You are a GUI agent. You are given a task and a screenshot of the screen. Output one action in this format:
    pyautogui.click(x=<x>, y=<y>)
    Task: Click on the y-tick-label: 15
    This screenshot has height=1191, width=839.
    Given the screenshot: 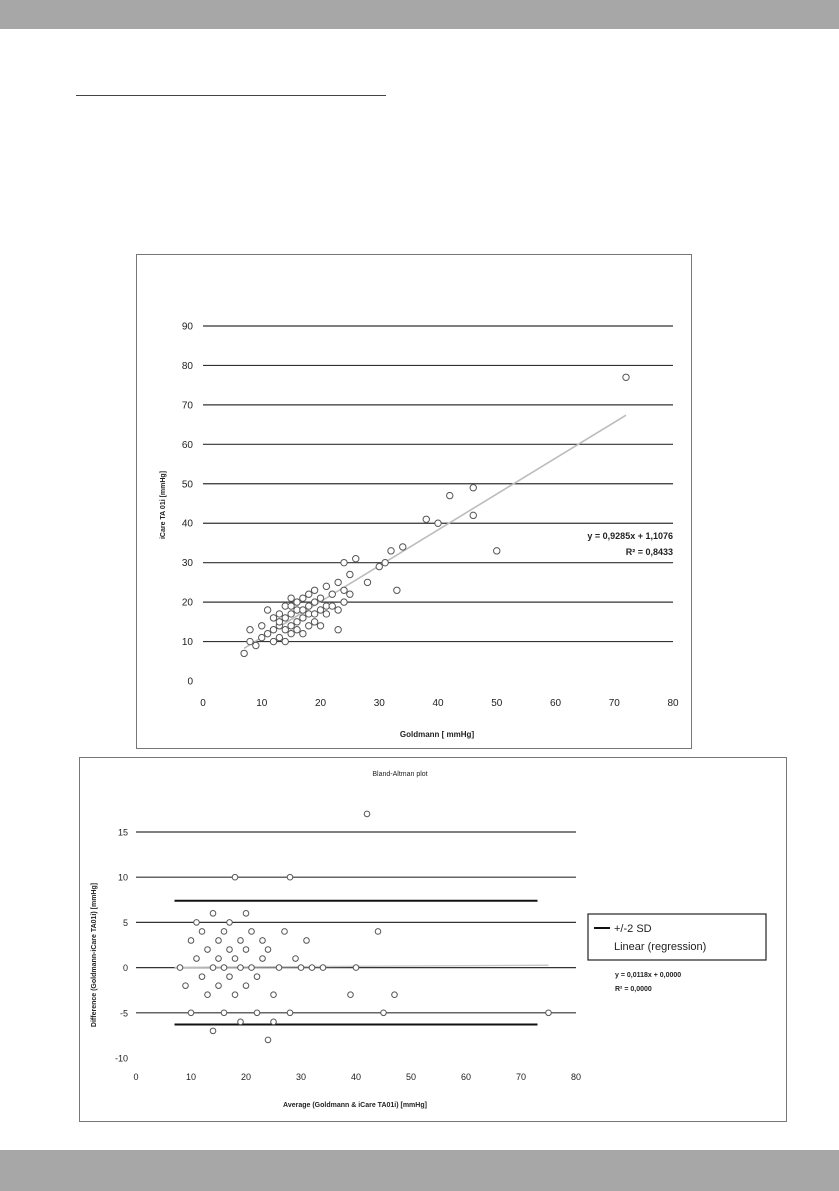 What is the action you would take?
    pyautogui.click(x=123, y=833)
    